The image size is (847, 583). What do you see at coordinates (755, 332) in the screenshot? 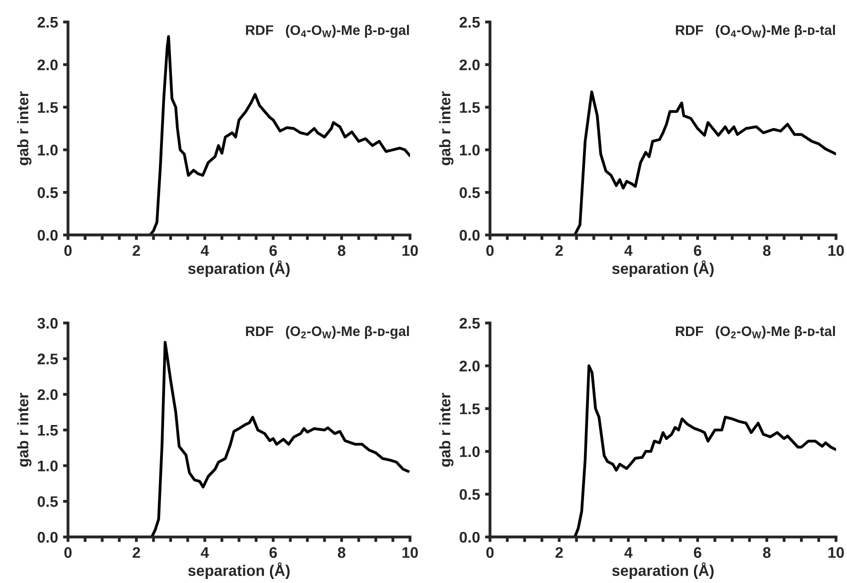
I see `chart-title: RDF (O$_{2}$-O$_{W}$)-Me β-ᴅ-tal` at bounding box center [755, 332].